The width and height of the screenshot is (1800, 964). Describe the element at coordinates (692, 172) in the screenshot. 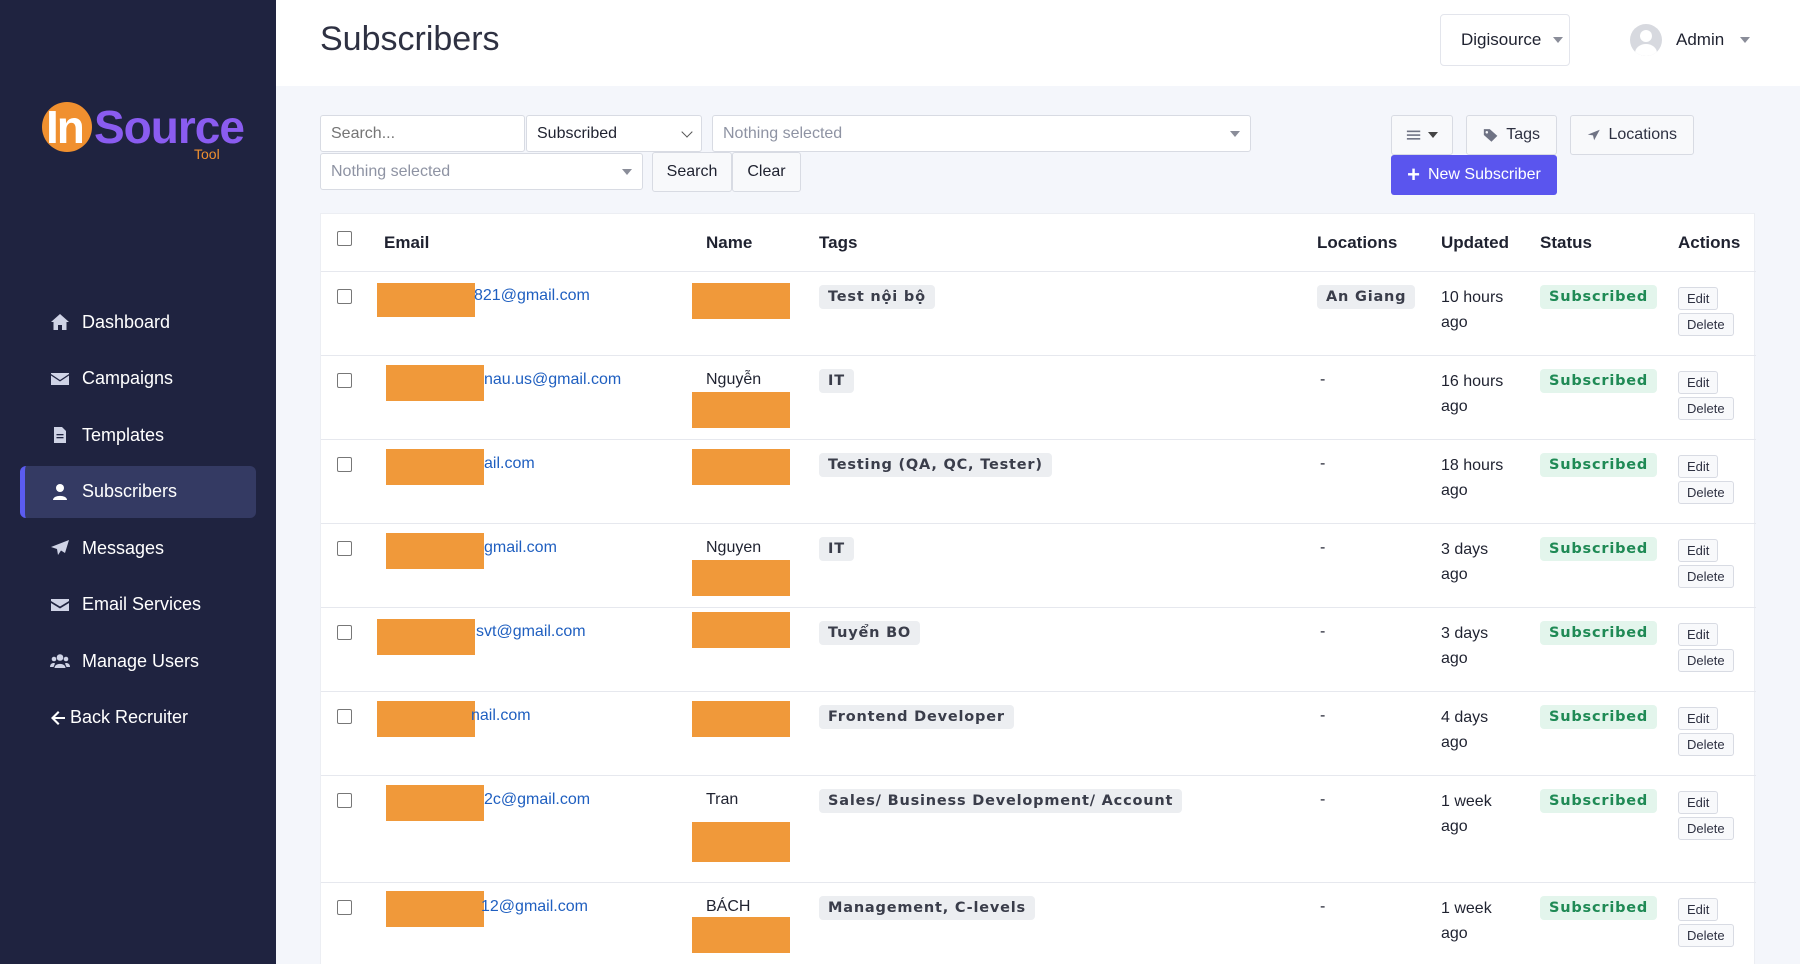

I see `search-button: Search` at that location.